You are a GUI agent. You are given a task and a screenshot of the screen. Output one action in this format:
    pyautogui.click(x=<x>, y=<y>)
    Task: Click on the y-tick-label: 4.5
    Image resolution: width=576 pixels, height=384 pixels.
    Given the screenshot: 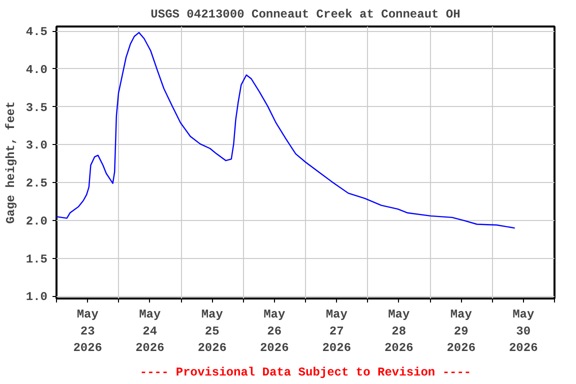 What is the action you would take?
    pyautogui.click(x=37, y=32)
    